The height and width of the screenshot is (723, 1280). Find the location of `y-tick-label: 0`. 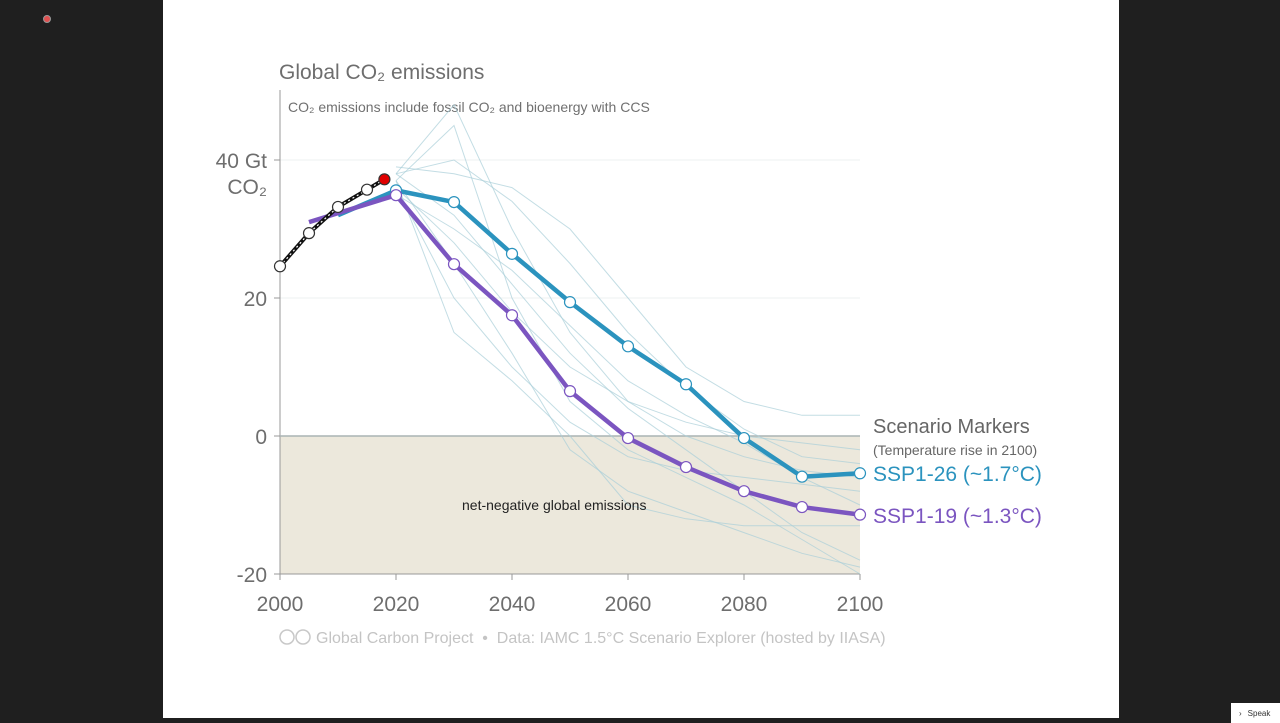

y-tick-label: 0 is located at coordinates (261, 437).